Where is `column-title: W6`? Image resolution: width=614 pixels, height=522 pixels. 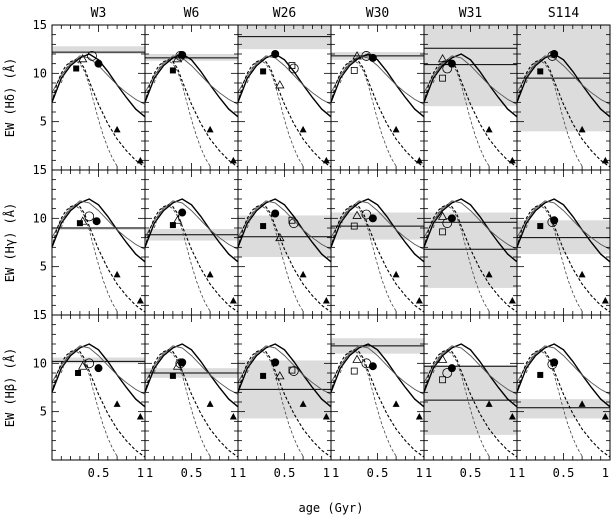 column-title: W6 is located at coordinates (192, 13).